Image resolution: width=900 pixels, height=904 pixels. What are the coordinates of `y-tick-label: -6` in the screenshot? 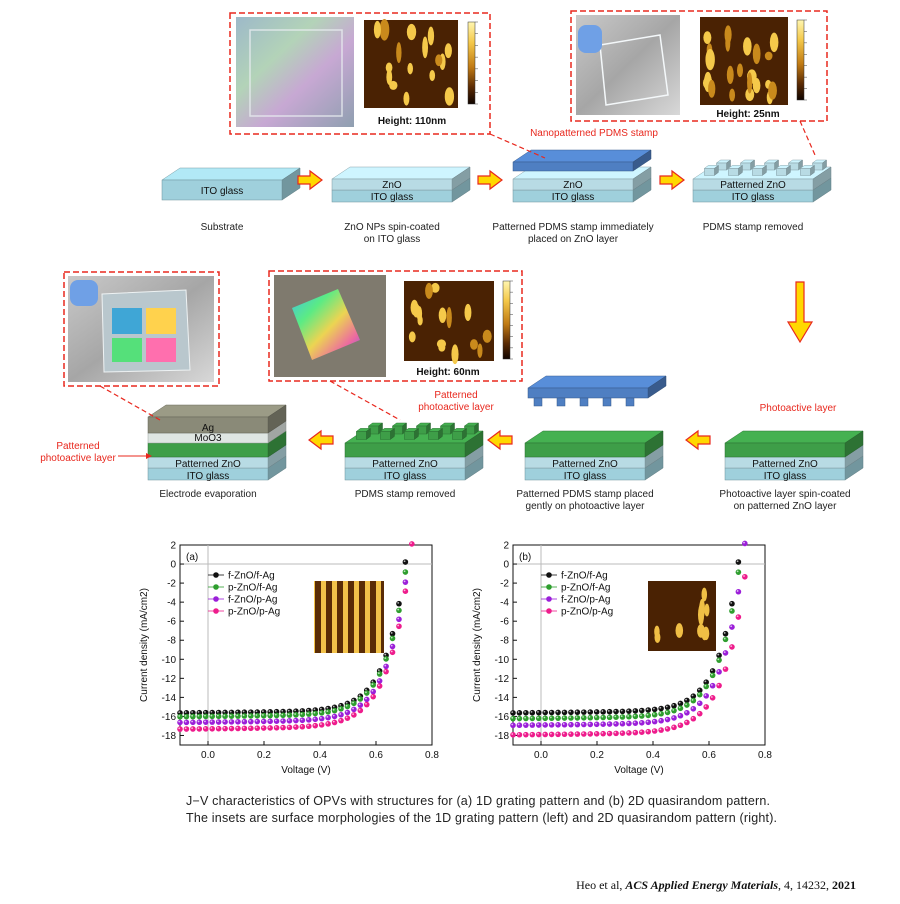 It's located at (504, 622).